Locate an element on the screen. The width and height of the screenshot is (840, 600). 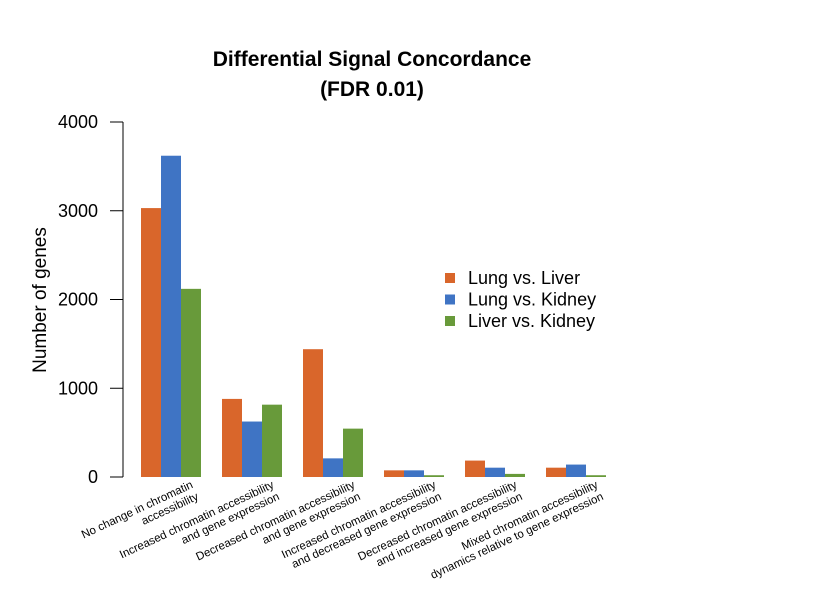
legend-label: Lung vs. Kidney is located at coordinates (532, 300).